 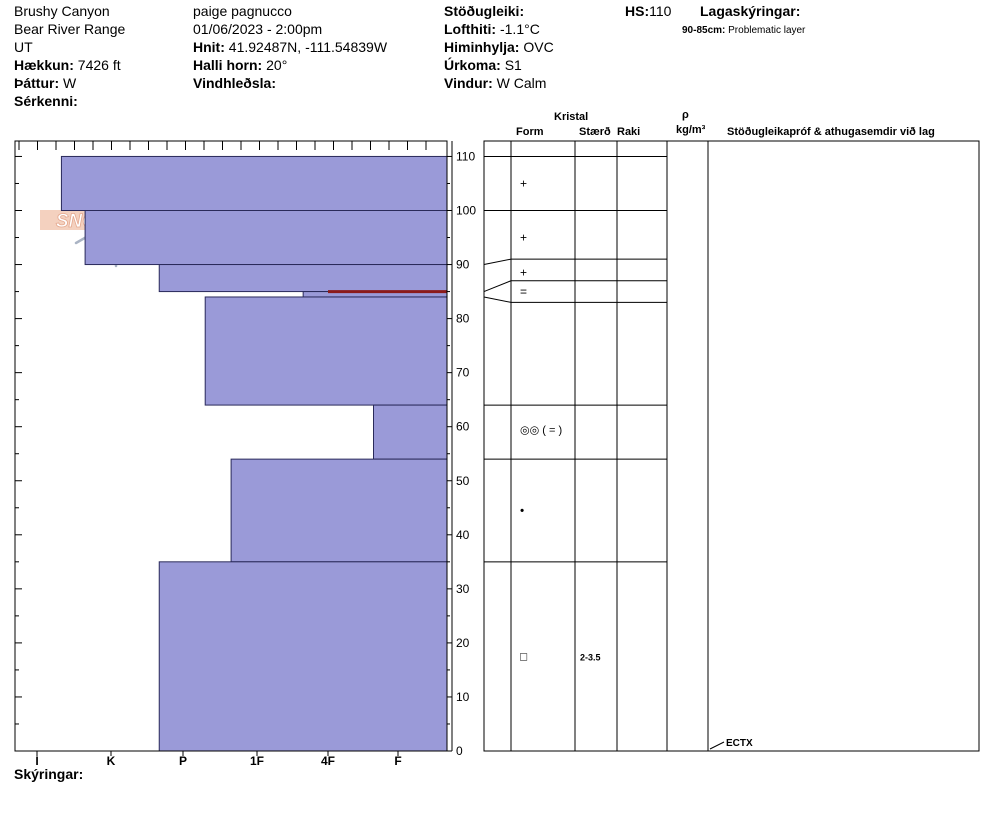 What do you see at coordinates (463, 481) in the screenshot?
I see `depth-tick-label: 50` at bounding box center [463, 481].